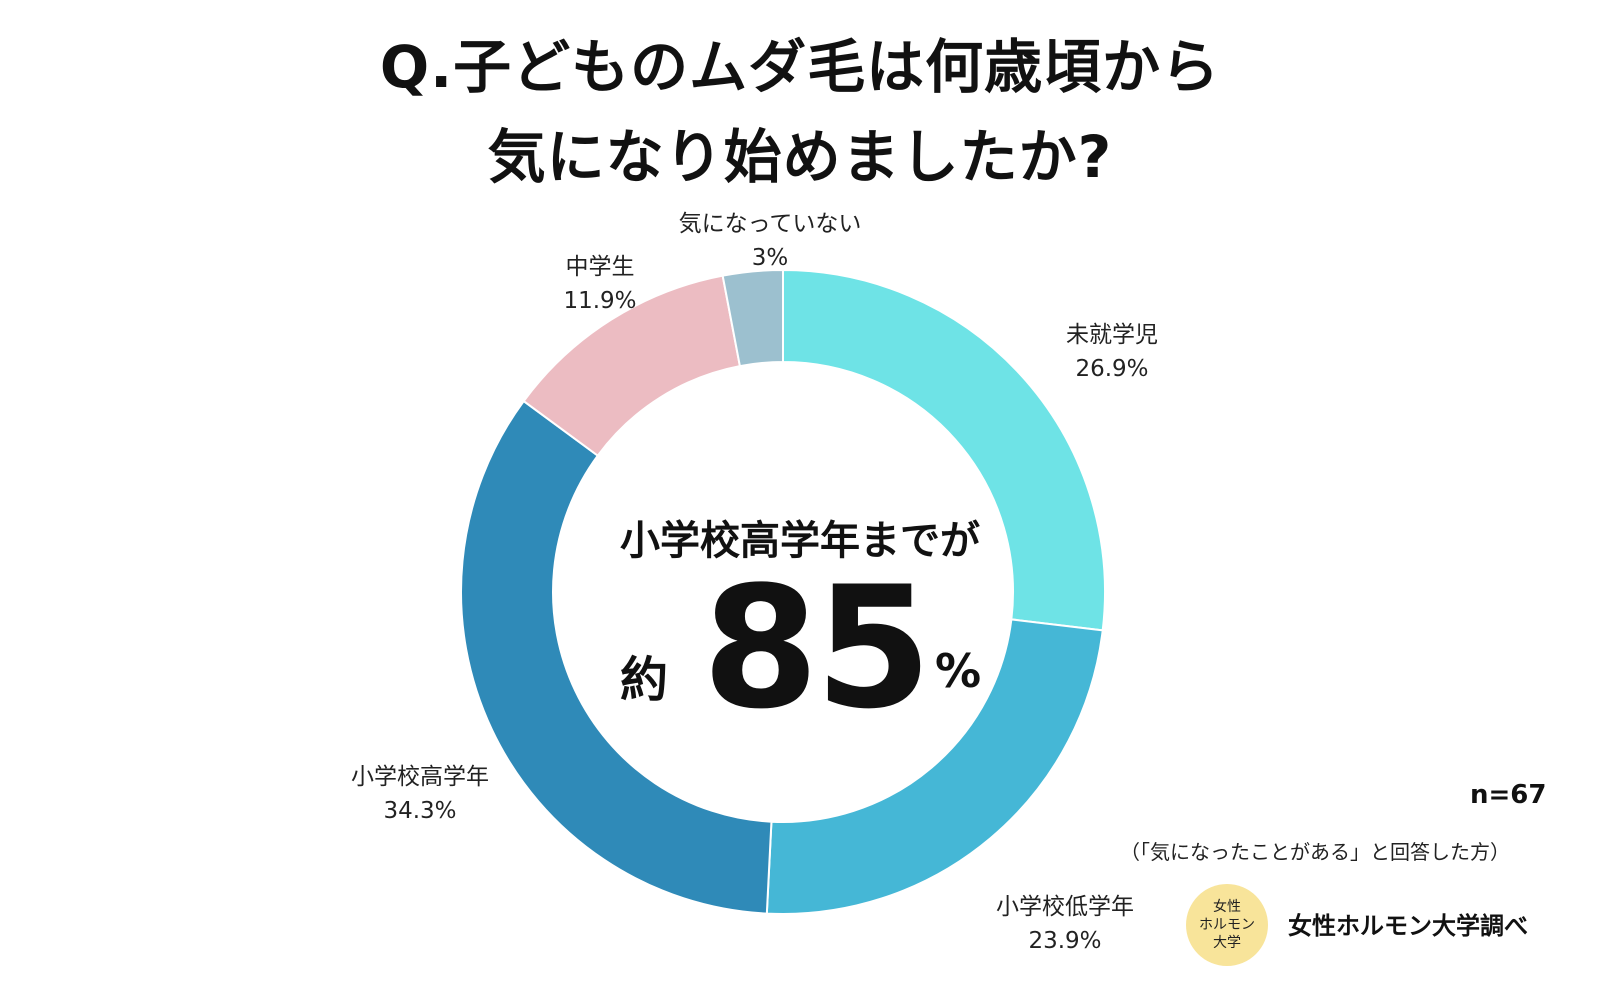 This screenshot has height=1000, width=1600. Describe the element at coordinates (770, 224) in the screenshot. I see `slice-label-category: 気になっていない` at that location.